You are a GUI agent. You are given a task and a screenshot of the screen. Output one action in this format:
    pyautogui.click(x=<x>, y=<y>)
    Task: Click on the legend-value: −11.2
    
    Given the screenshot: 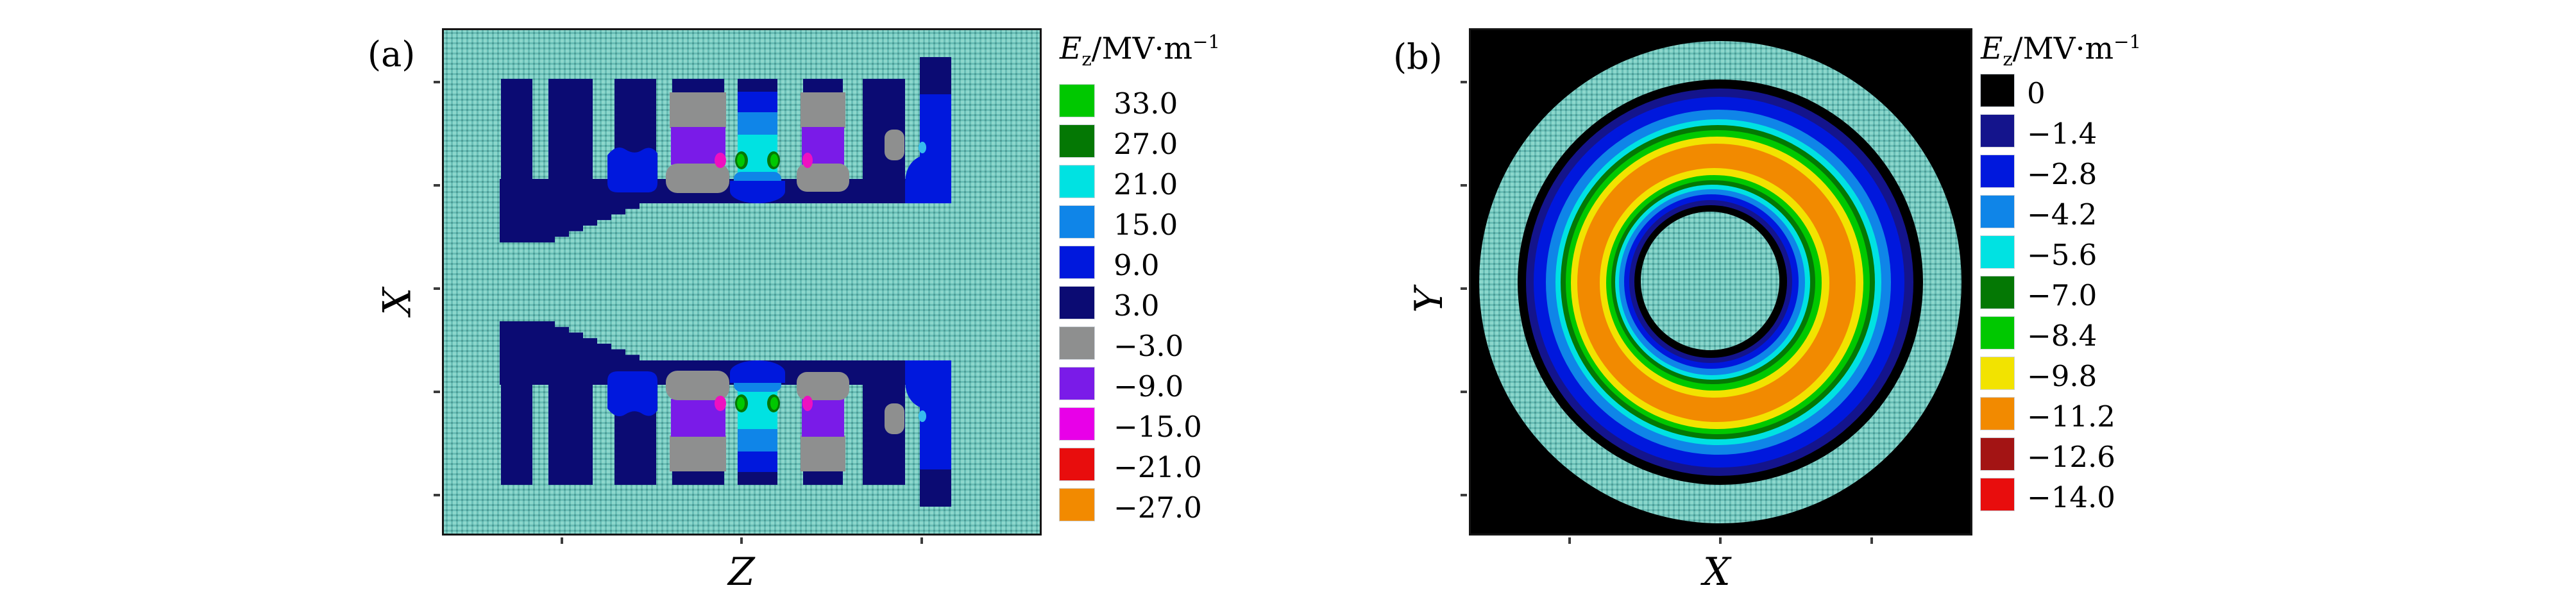 What is the action you would take?
    pyautogui.click(x=2071, y=416)
    